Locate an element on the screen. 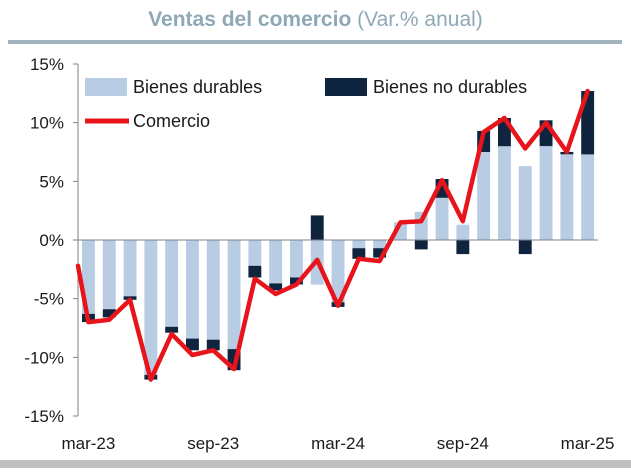  y-tick-label: 10% is located at coordinates (47, 123).